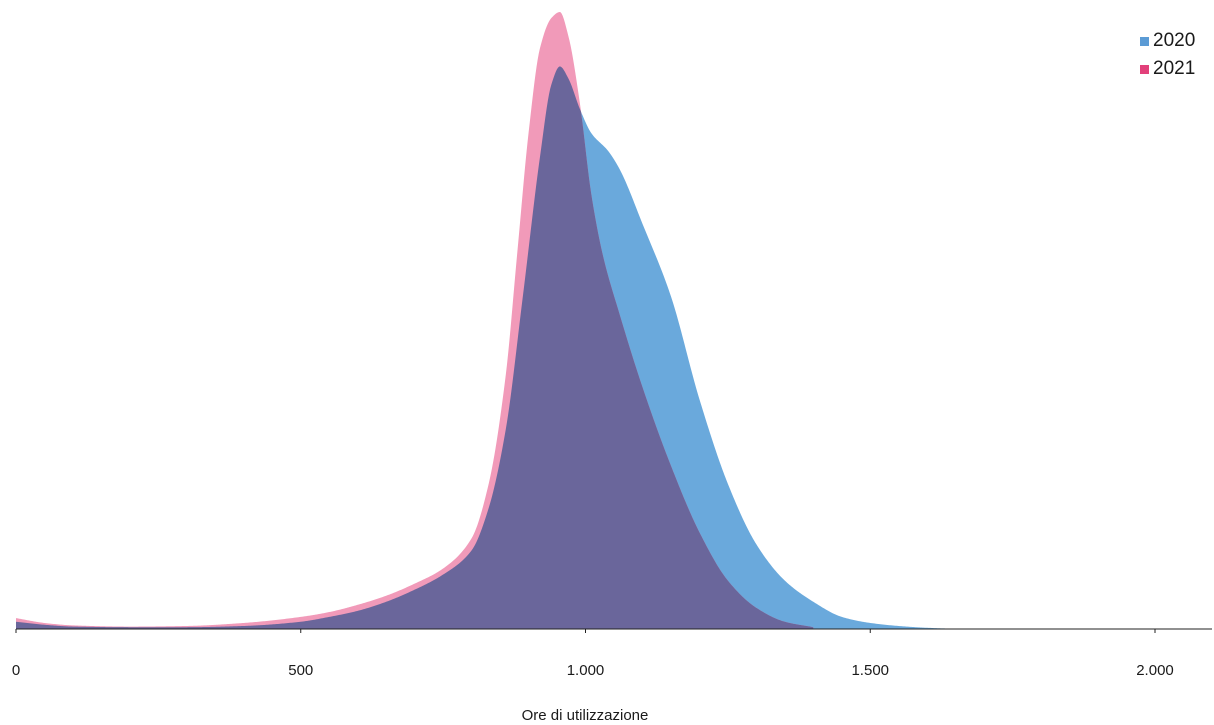  Describe the element at coordinates (1144, 69) in the screenshot. I see `legend-swatch-2021` at that location.